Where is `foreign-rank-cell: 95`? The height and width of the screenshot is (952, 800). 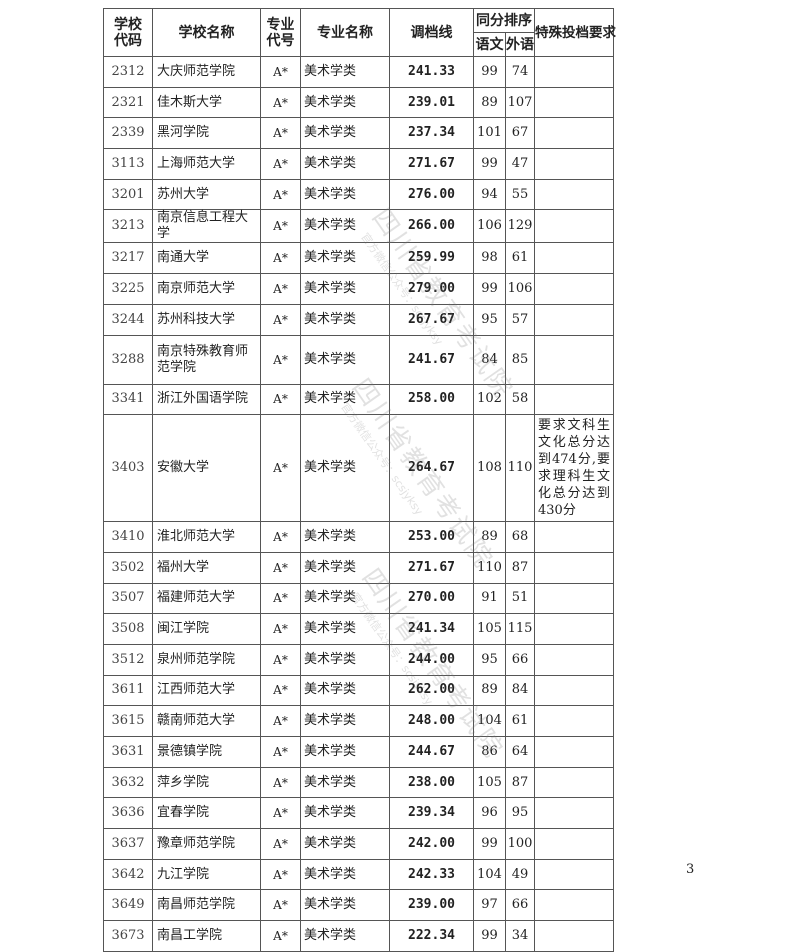 foreign-rank-cell: 95 is located at coordinates (520, 813).